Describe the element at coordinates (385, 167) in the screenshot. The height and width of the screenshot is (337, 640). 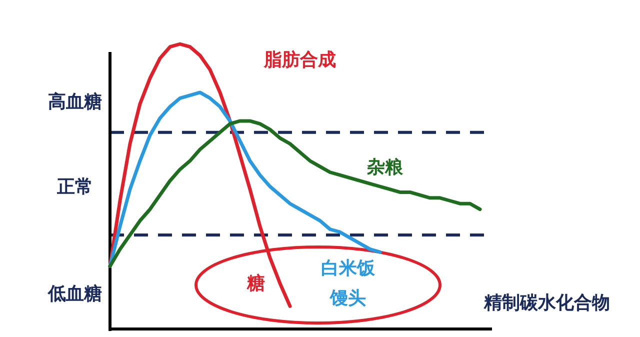
I see `series-label: 杂粮` at that location.